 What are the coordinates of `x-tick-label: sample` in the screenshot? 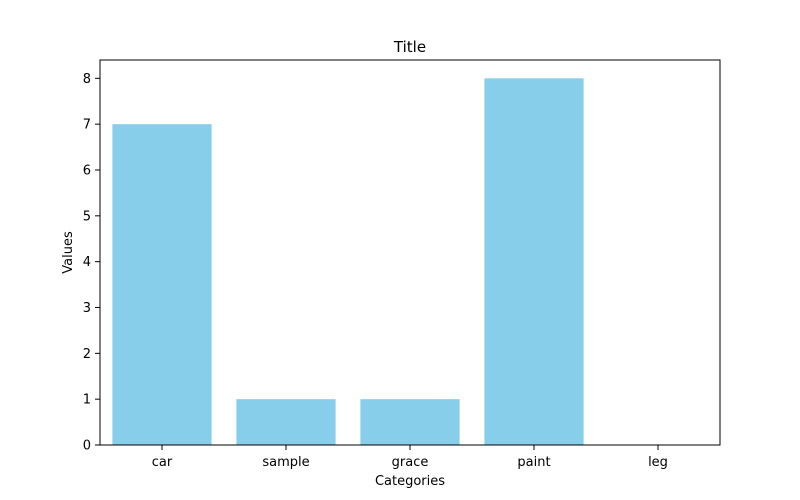 It's located at (285, 462).